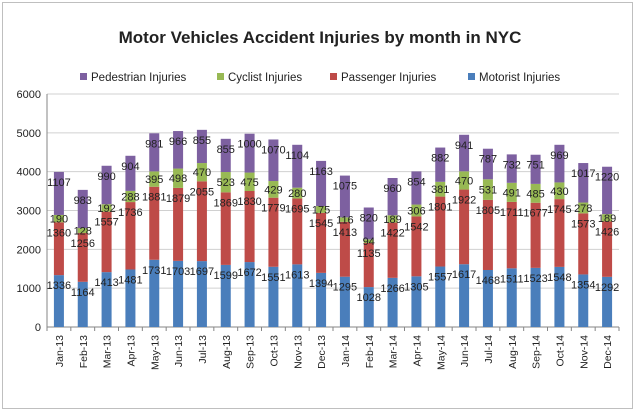 The image size is (637, 413). Describe the element at coordinates (249, 202) in the screenshot. I see `data-label-passenger-injuries-sep-13: 1830` at that location.